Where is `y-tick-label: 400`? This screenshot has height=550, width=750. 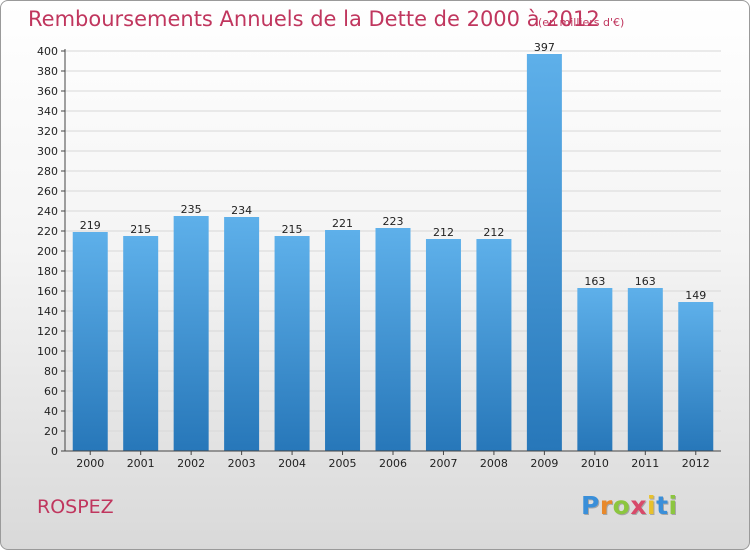 y-tick-label: 400 is located at coordinates (47, 51).